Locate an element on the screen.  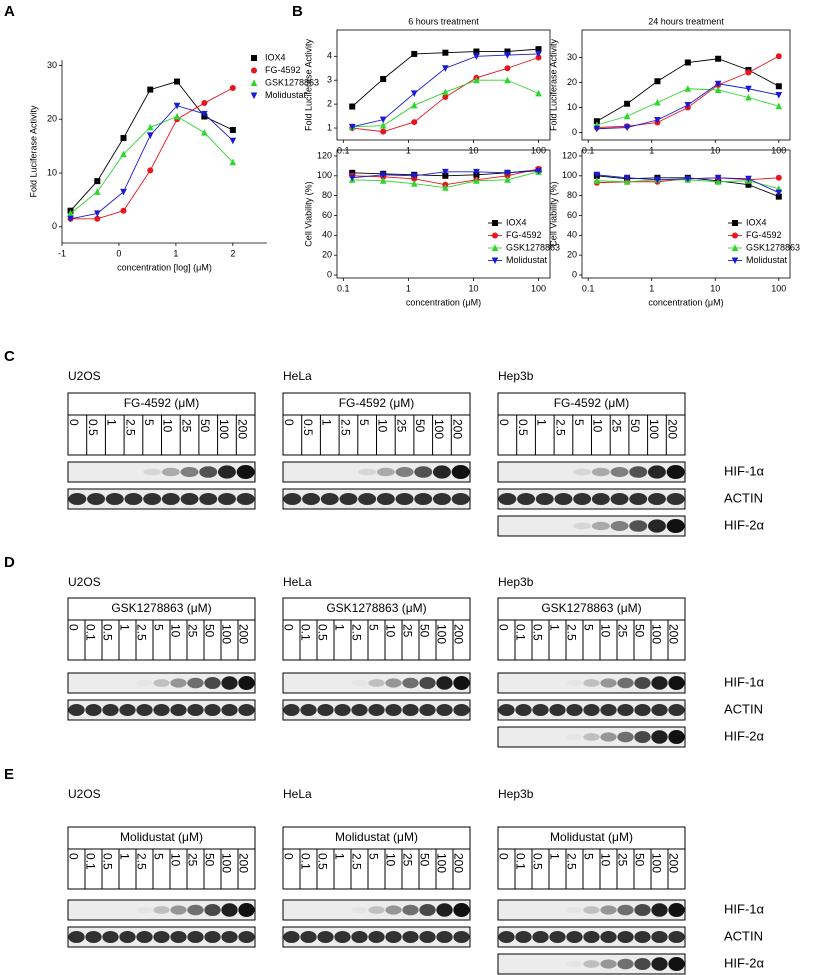
drug-label: GSK1278863 (μM) is located at coordinates (591, 608).